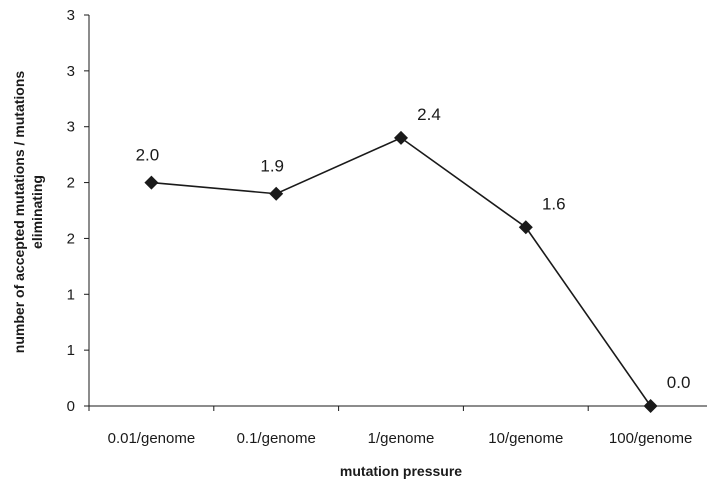 Image resolution: width=707 pixels, height=486 pixels. I want to click on x-tick-label: 0.1/genome, so click(276, 438).